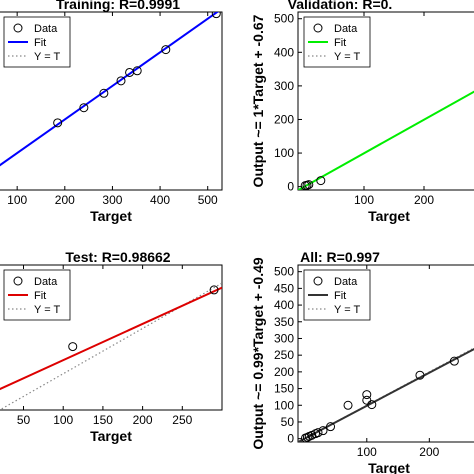  Describe the element at coordinates (258, 100) in the screenshot. I see `y-axis-label: Output ~= 1*Target + -0.67` at that location.